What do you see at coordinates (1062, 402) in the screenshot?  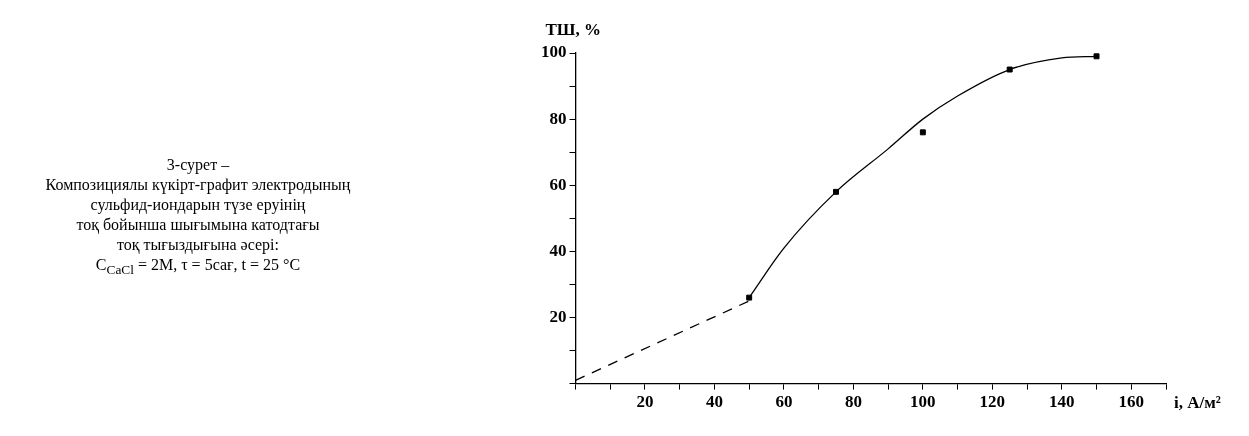 I see `x-tick-label: 140` at bounding box center [1062, 402].